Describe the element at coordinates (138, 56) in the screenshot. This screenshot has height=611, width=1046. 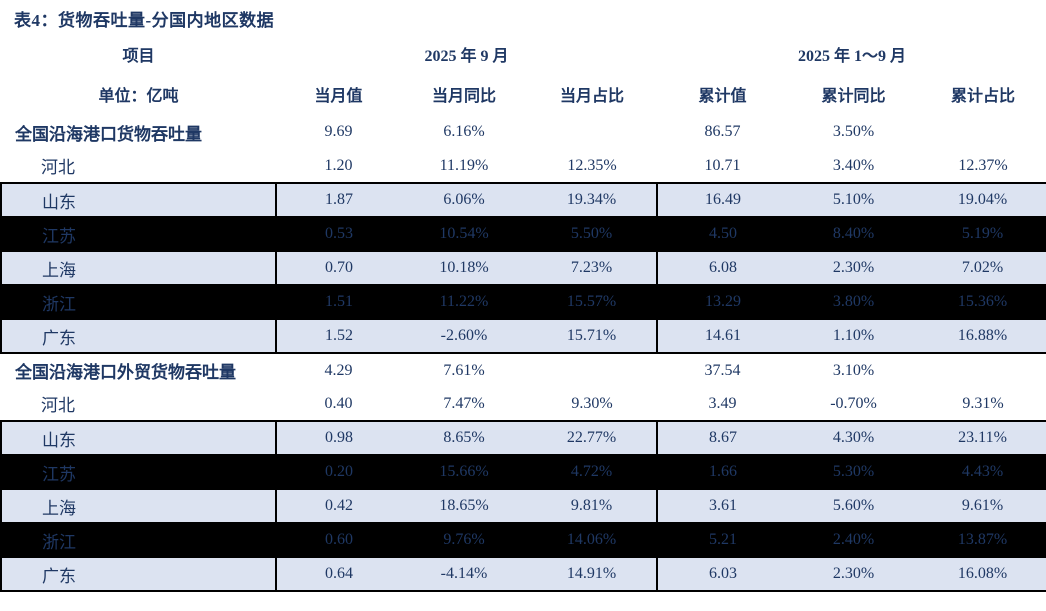
I see `header-item-label: 项目` at that location.